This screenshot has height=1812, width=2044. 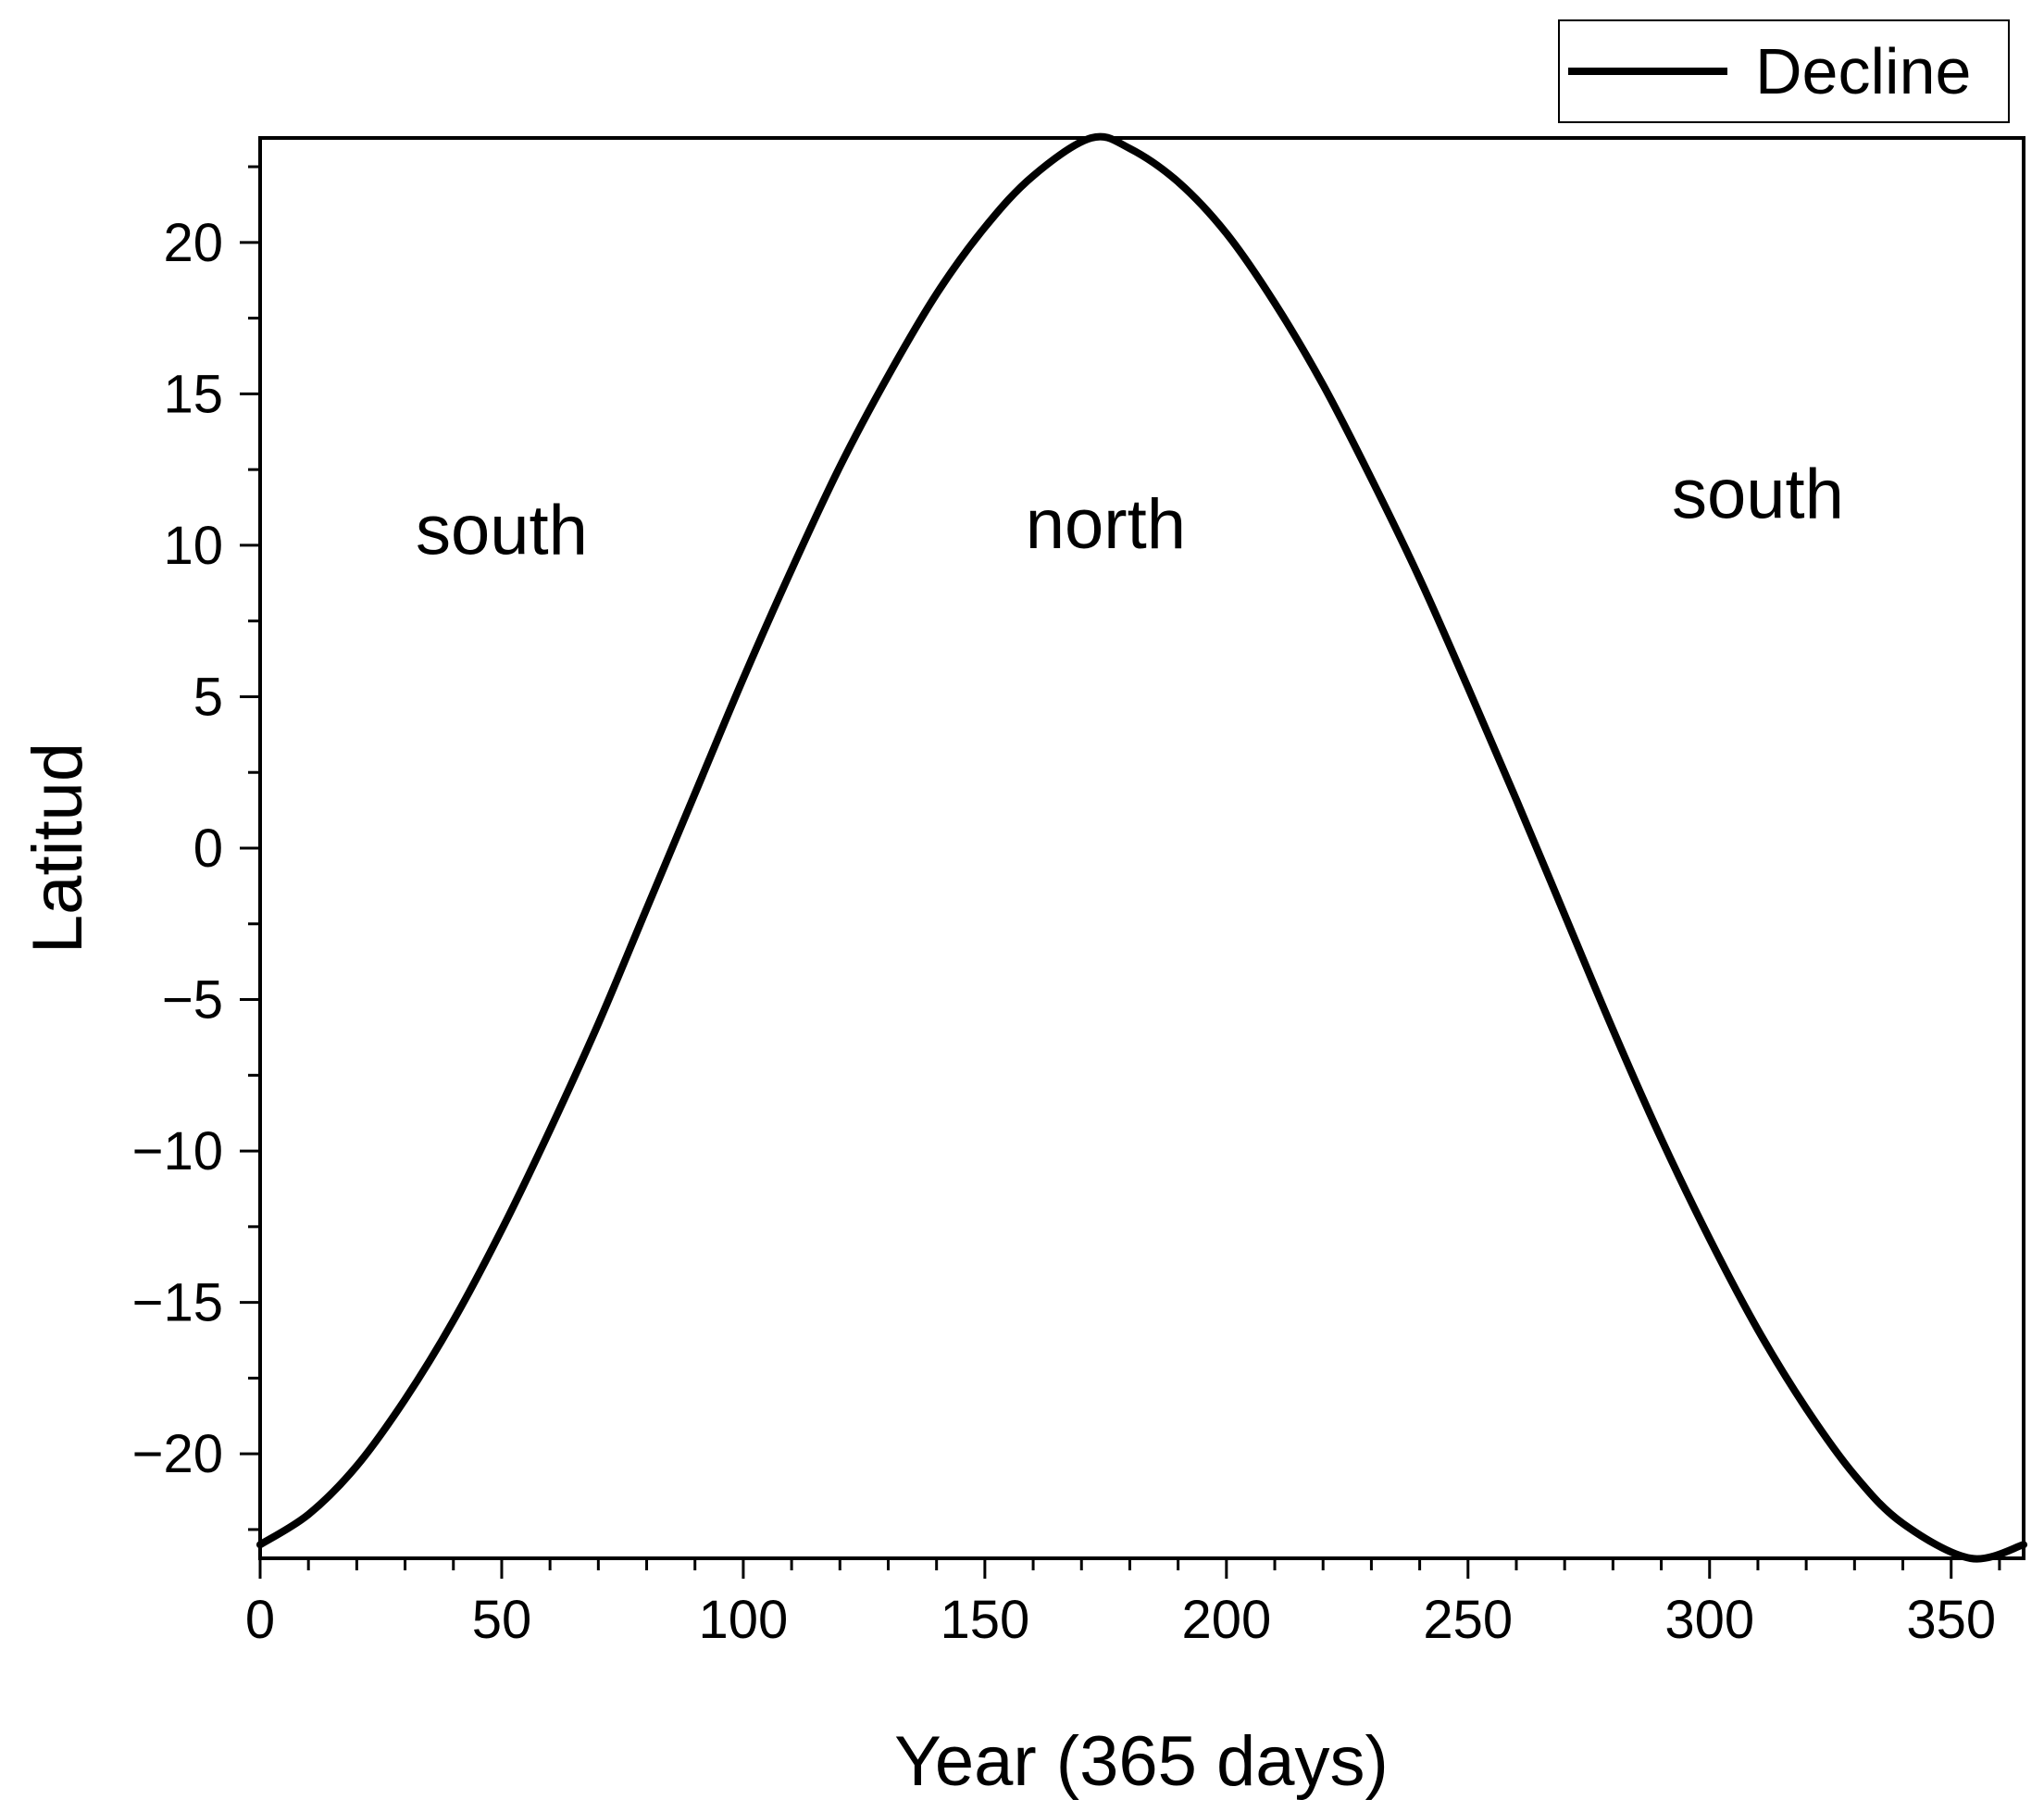 I want to click on y-tick-label: −15, so click(x=177, y=1303).